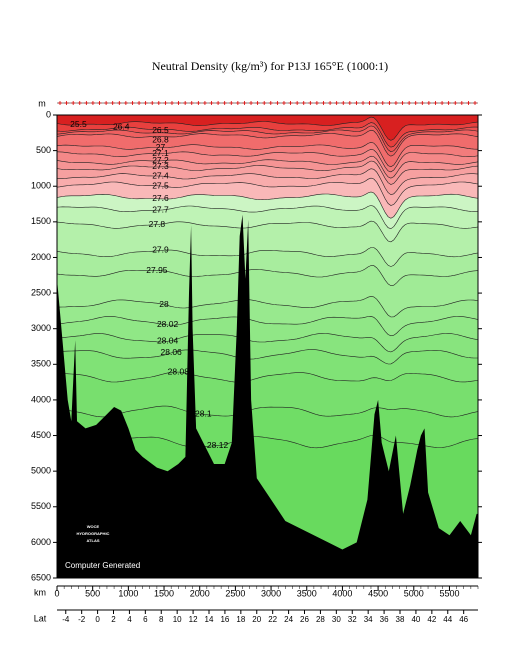 The height and width of the screenshot is (650, 520). I want to click on x-tick-label: 5000, so click(414, 593).